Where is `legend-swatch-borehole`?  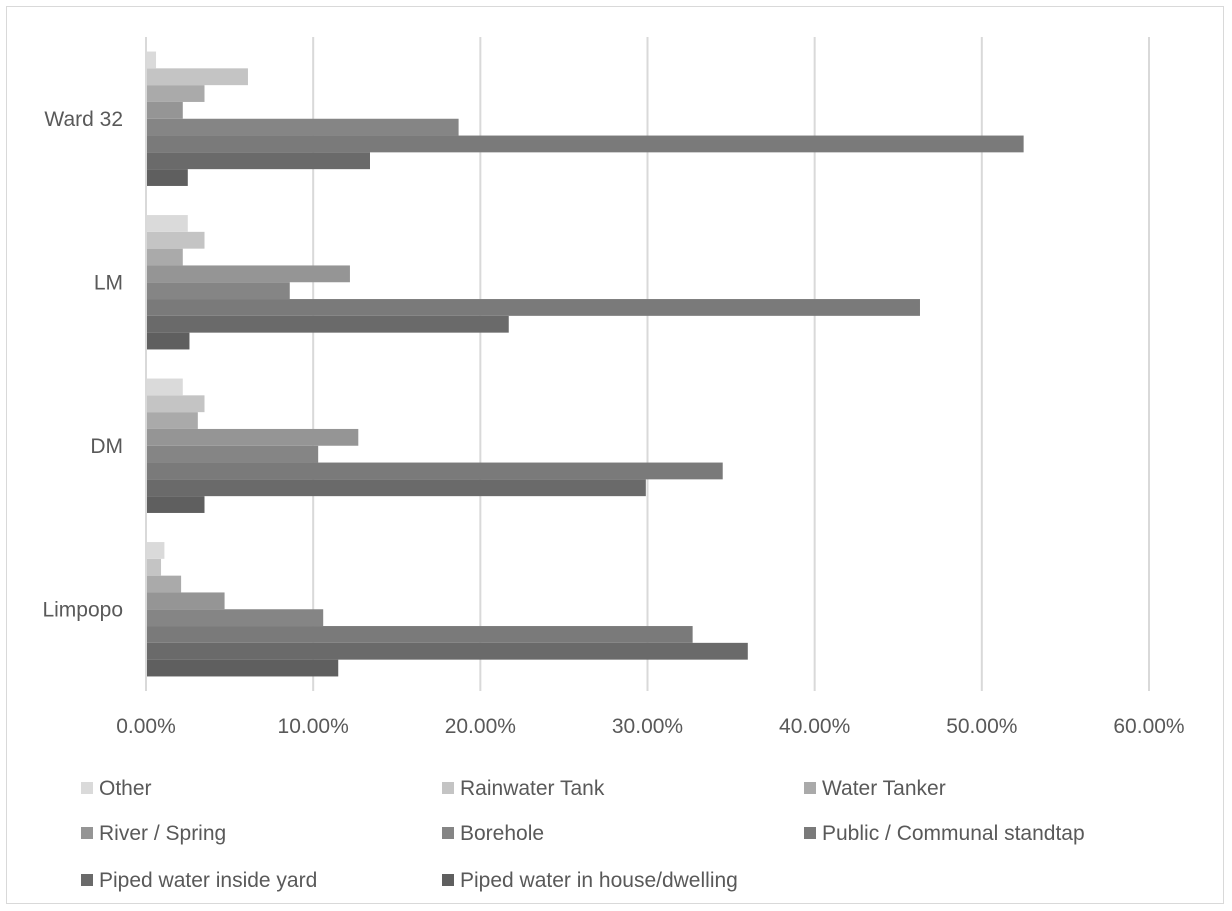
legend-swatch-borehole is located at coordinates (448, 833).